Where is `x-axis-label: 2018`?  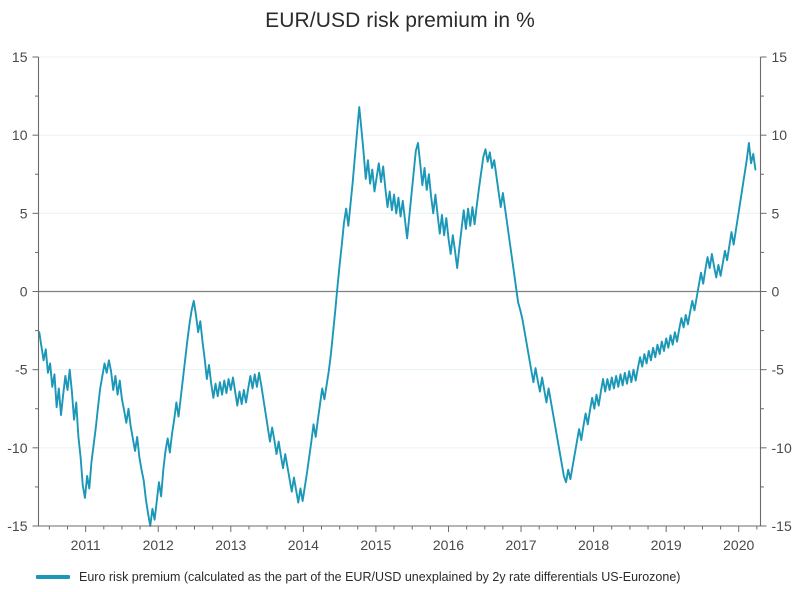 x-axis-label: 2018 is located at coordinates (593, 545).